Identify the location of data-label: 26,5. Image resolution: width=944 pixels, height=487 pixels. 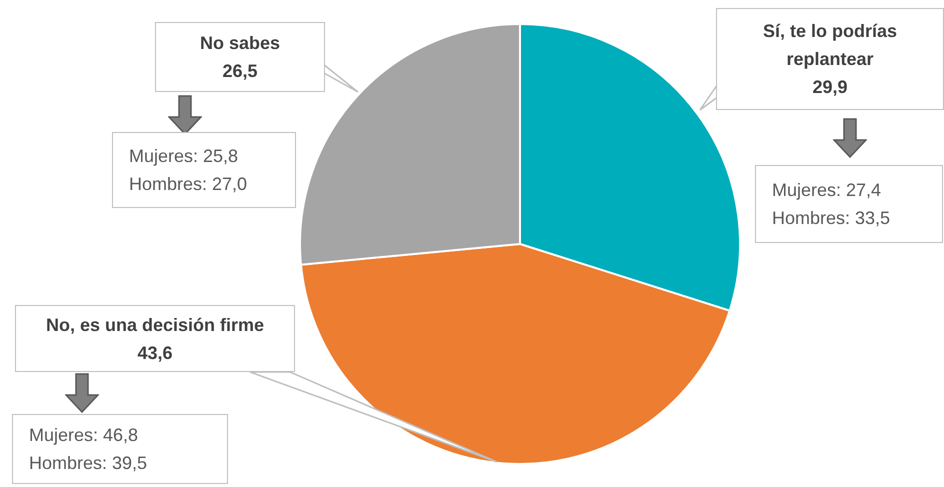
(240, 71).